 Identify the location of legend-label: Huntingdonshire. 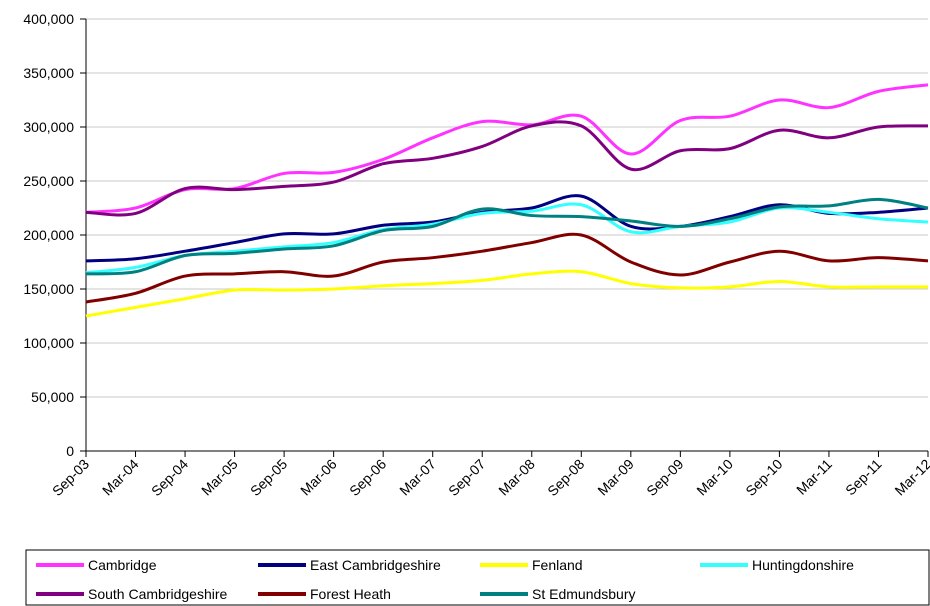
(803, 565).